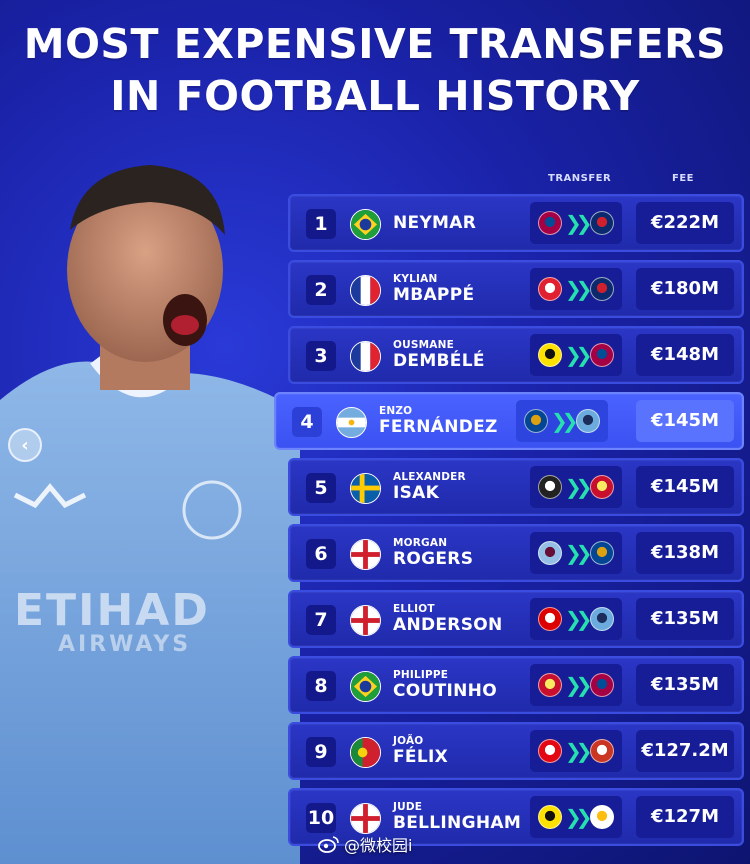  I want to click on newcastle-crest-icon, so click(550, 487).